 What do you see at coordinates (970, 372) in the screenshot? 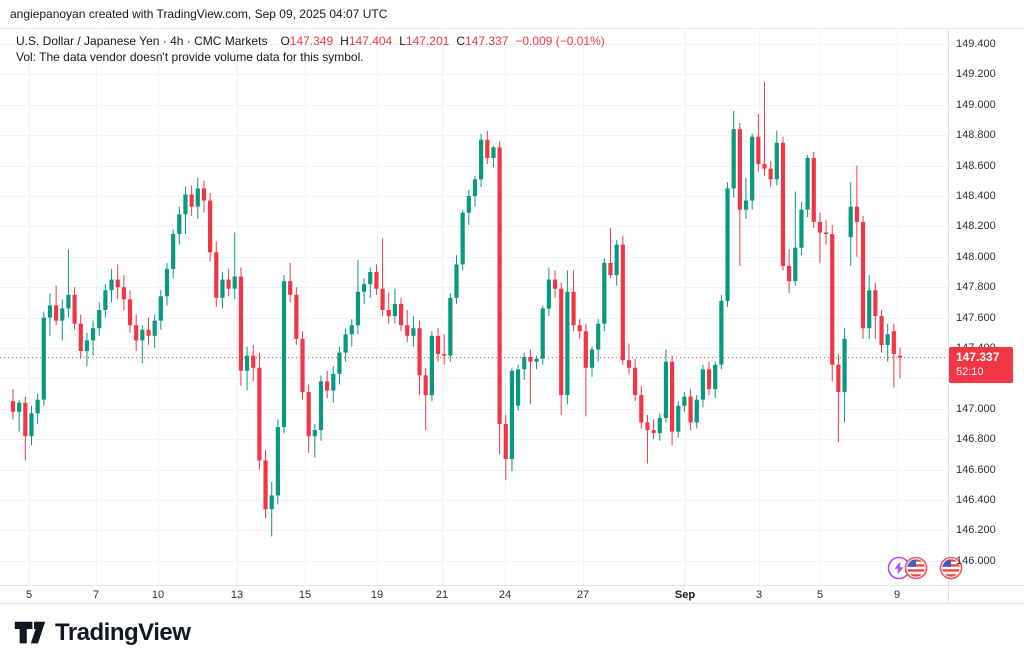
I see `bar-countdown: 52:10` at bounding box center [970, 372].